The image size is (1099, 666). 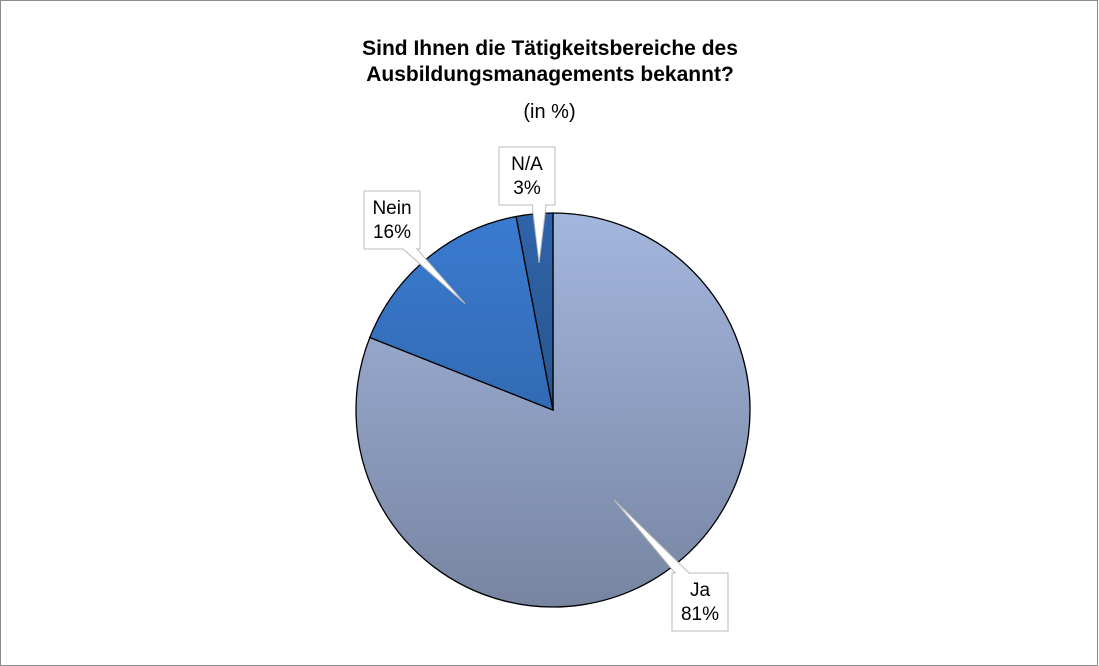 What do you see at coordinates (527, 188) in the screenshot?
I see `value-label: 3%` at bounding box center [527, 188].